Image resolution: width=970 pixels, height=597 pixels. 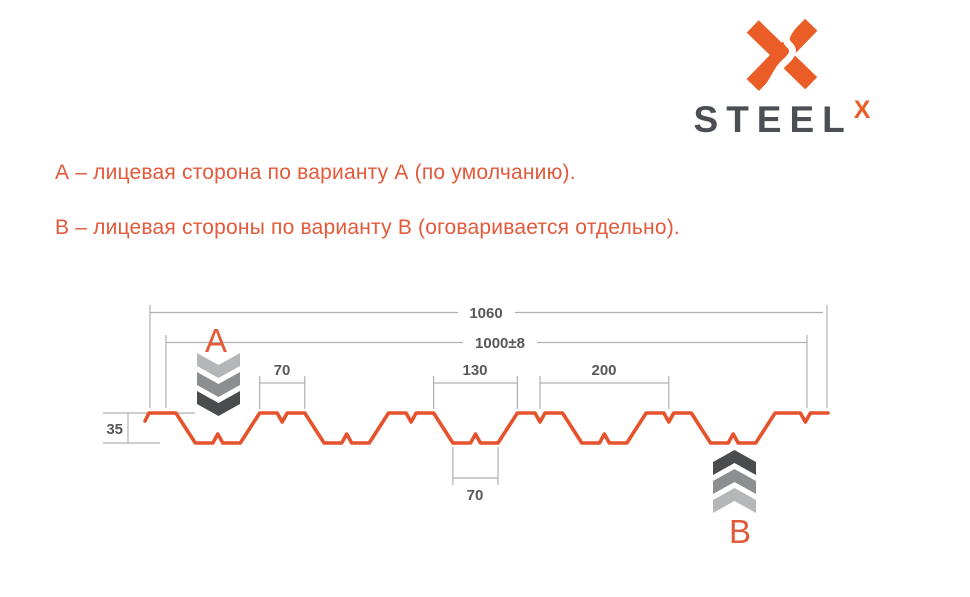 I want to click on dim-label-working-width: 1000±8, so click(x=500, y=343).